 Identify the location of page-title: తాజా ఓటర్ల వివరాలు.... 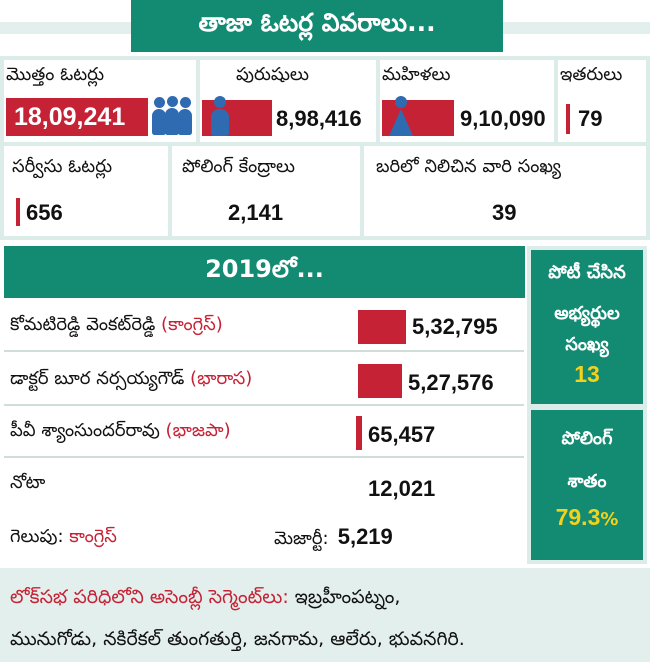
(317, 26).